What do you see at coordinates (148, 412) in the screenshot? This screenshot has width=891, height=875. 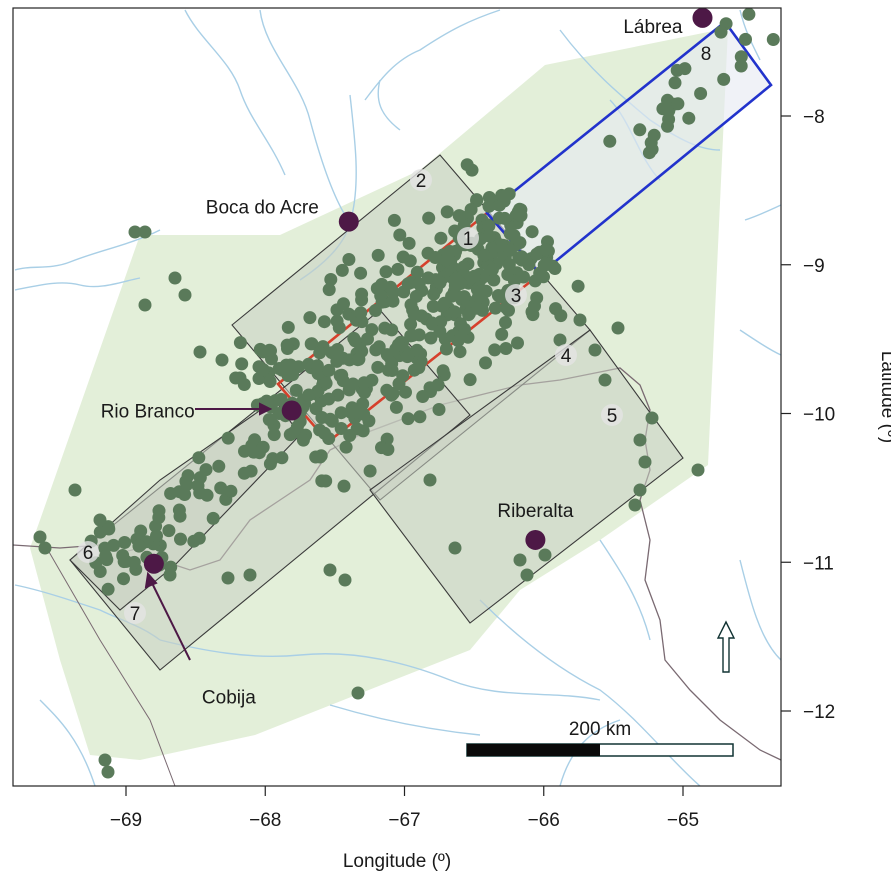 I see `town-label: Rio Branco` at bounding box center [148, 412].